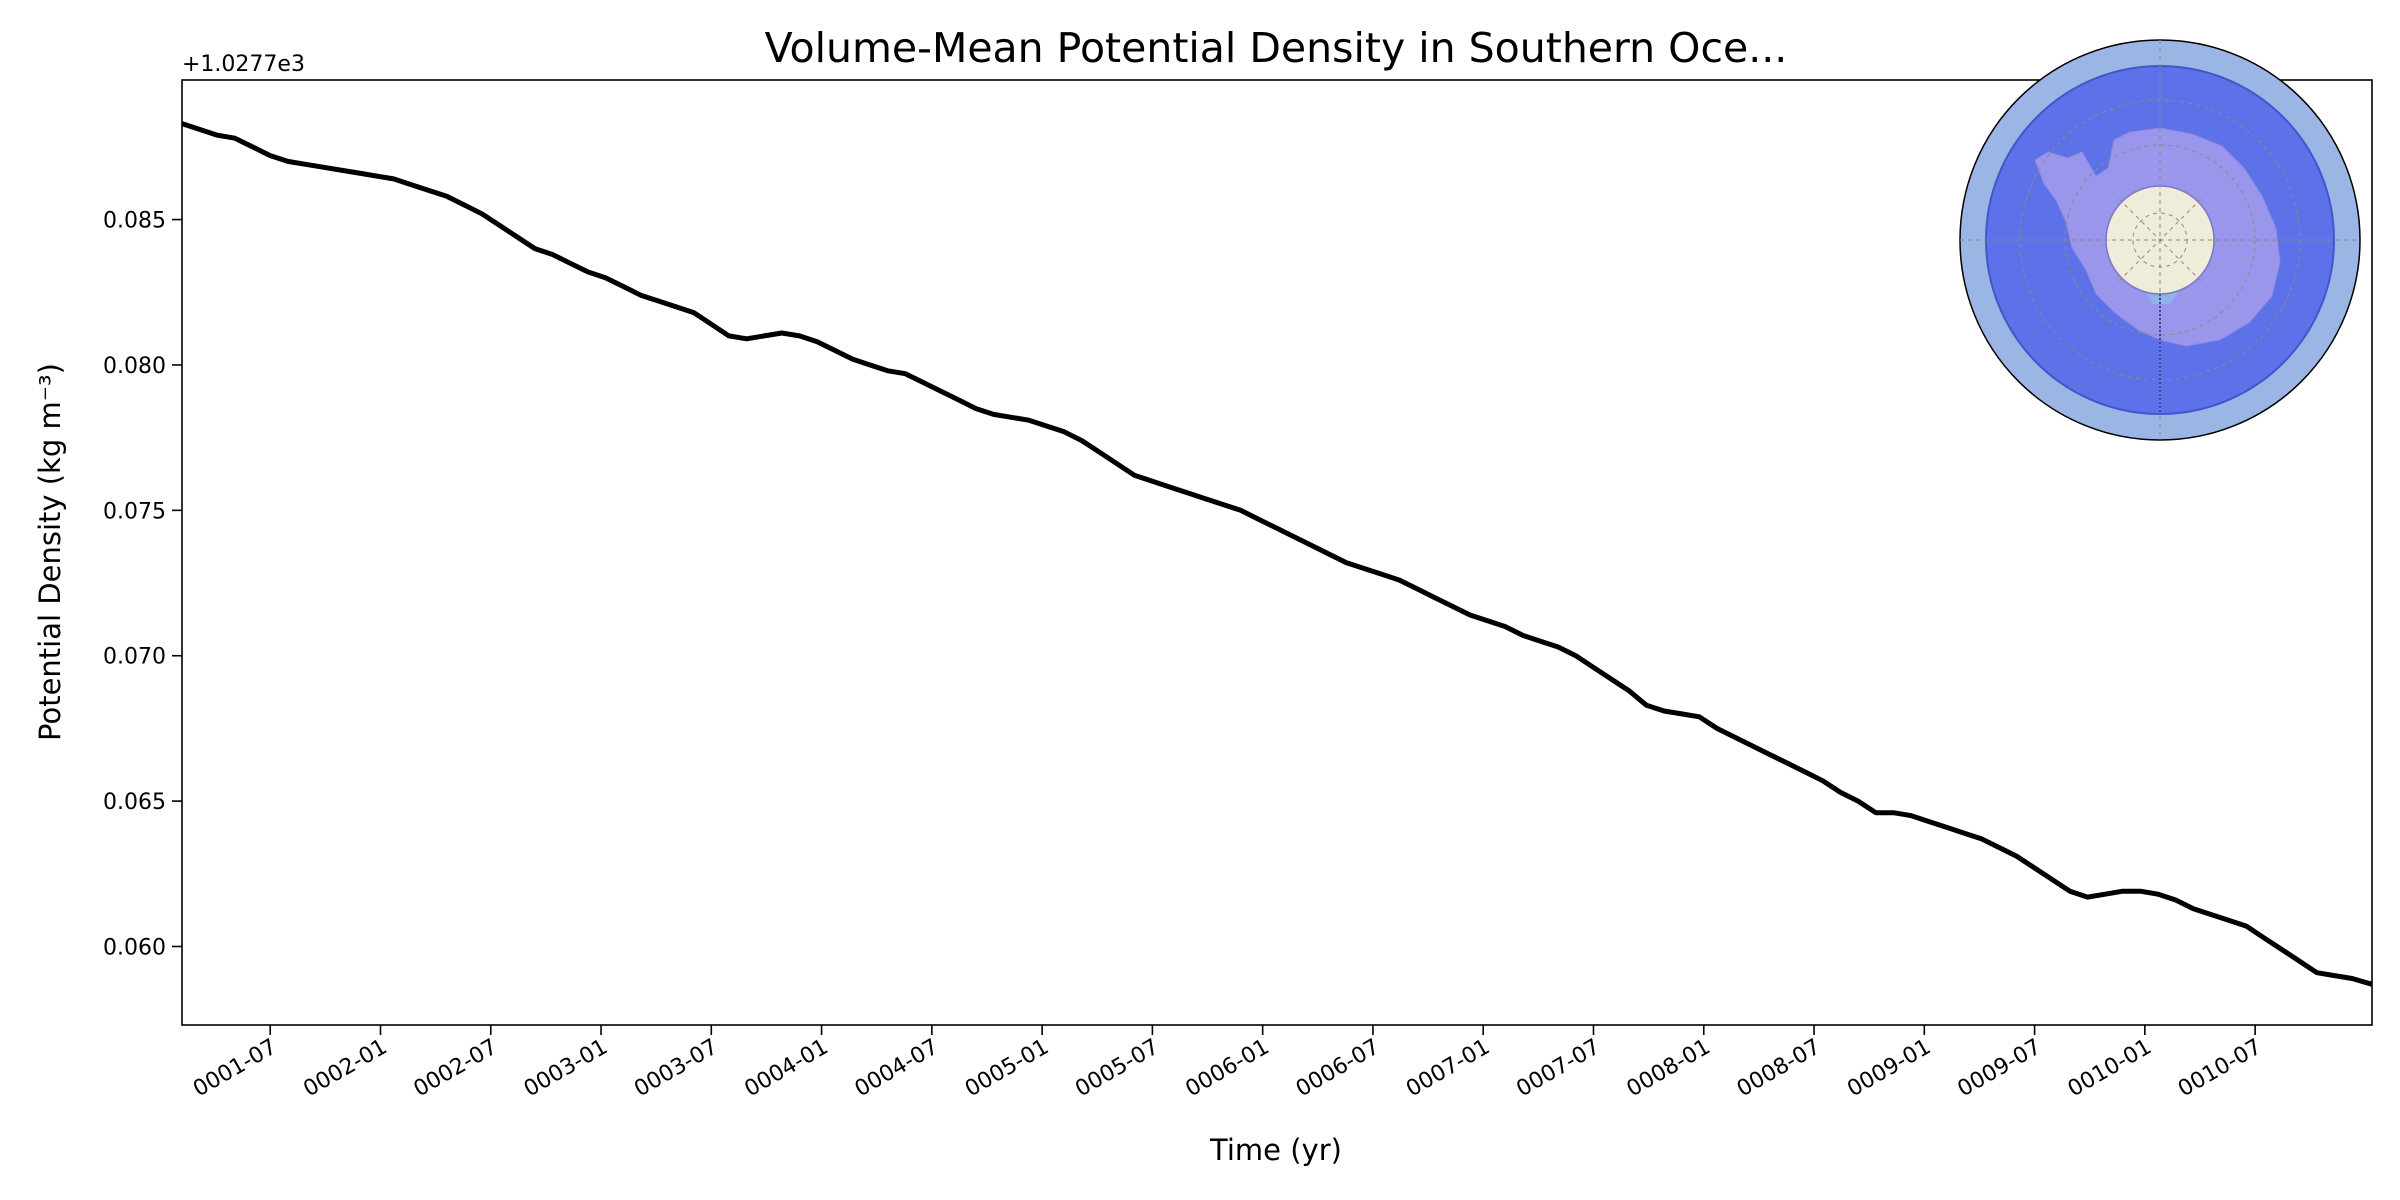 The width and height of the screenshot is (2400, 1200). What do you see at coordinates (786, 1069) in the screenshot?
I see `x-tick-label: 0004-01` at bounding box center [786, 1069].